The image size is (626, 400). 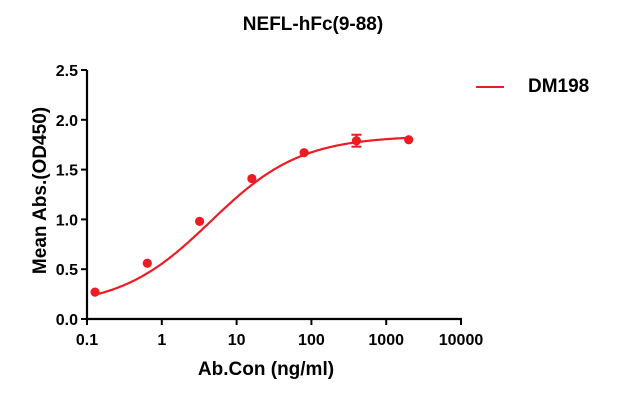 I want to click on x-axis-label: Ab.Con (ng/ml), so click(x=266, y=369).